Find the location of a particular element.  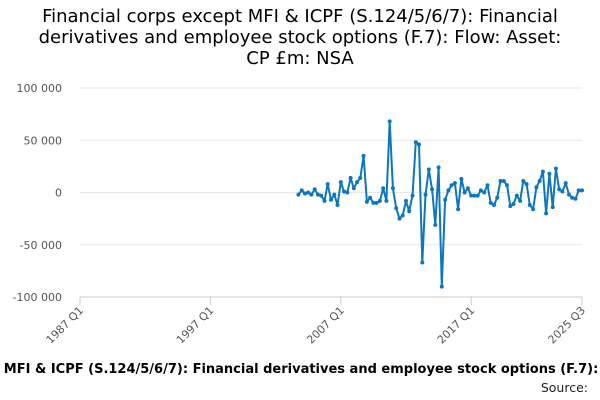

x-tick-label: 2017 Q1 is located at coordinates (456, 325).